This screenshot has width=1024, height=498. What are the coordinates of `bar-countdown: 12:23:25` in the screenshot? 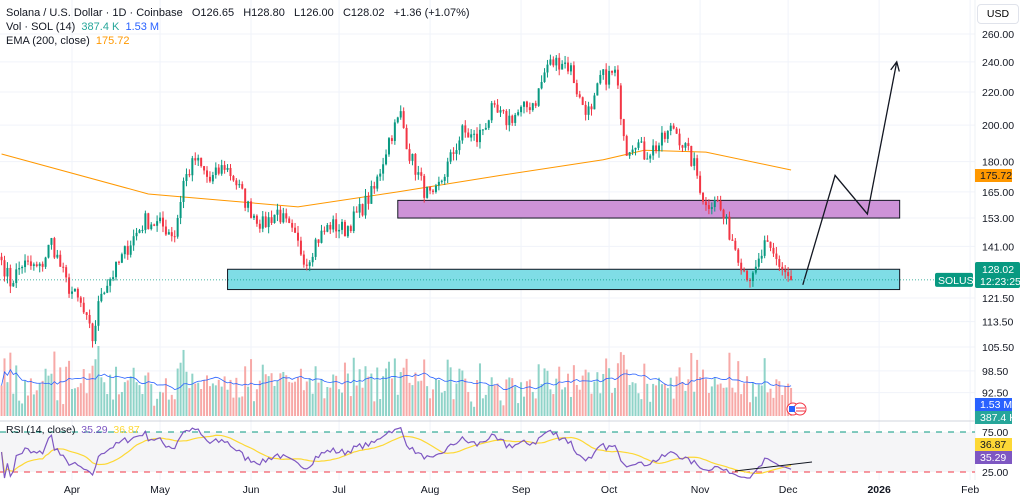 It's located at (1000, 282).